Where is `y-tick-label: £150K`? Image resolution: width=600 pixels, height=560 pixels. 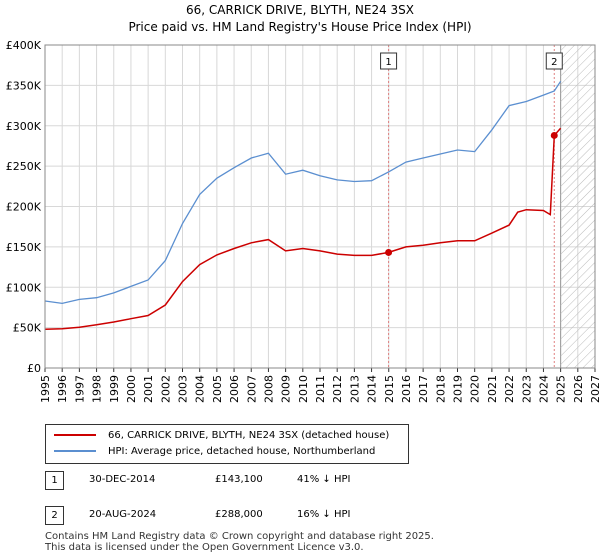 y-tick-label: £150K is located at coordinates (24, 247).